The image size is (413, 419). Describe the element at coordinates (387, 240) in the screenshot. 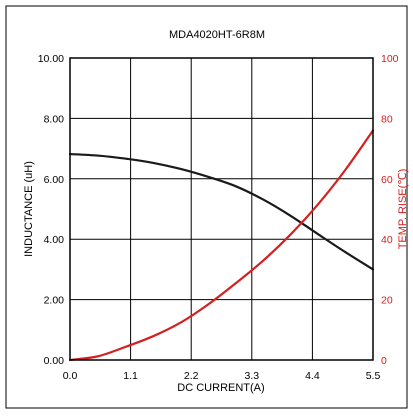

I see `y-right-tick-label: 40` at that location.